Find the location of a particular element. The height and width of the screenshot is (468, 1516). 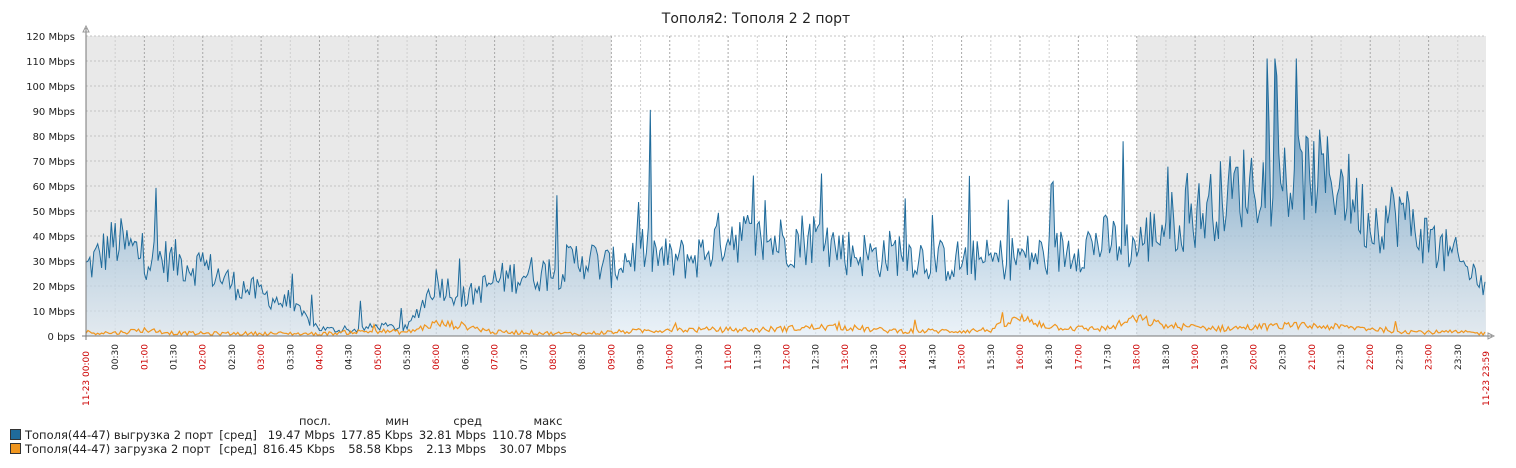

x-tick-label: 06:30 is located at coordinates (466, 357).